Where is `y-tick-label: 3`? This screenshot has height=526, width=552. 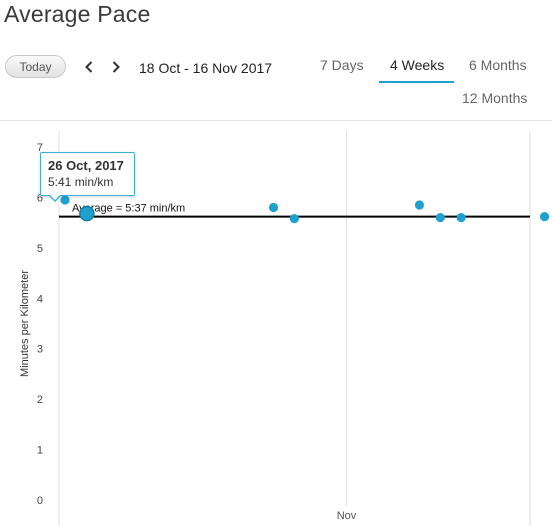 y-tick-label: 3 is located at coordinates (40, 350).